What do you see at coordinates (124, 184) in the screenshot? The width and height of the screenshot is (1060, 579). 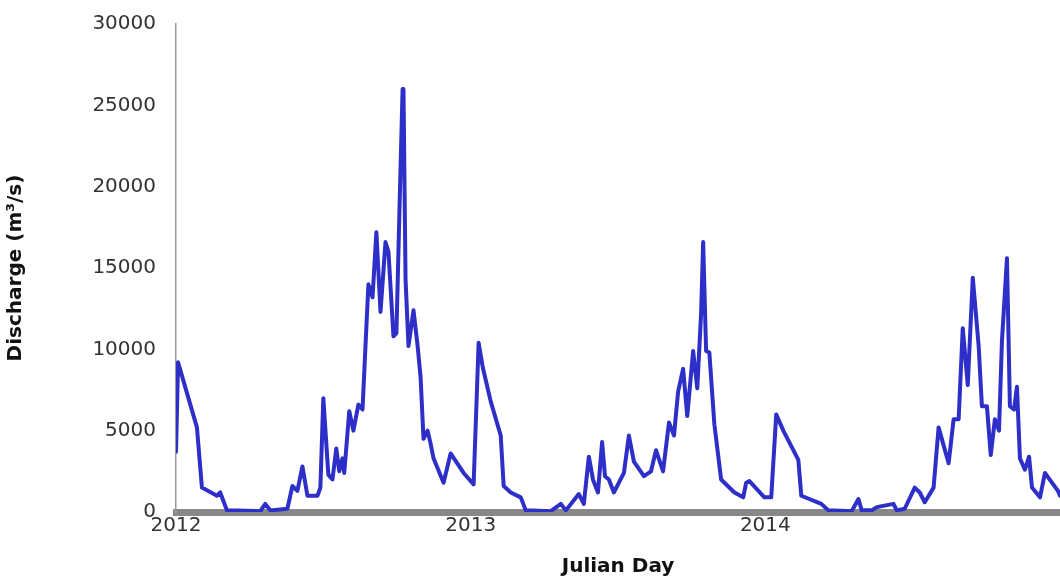 I see `y-tick-label: 20000` at bounding box center [124, 184].